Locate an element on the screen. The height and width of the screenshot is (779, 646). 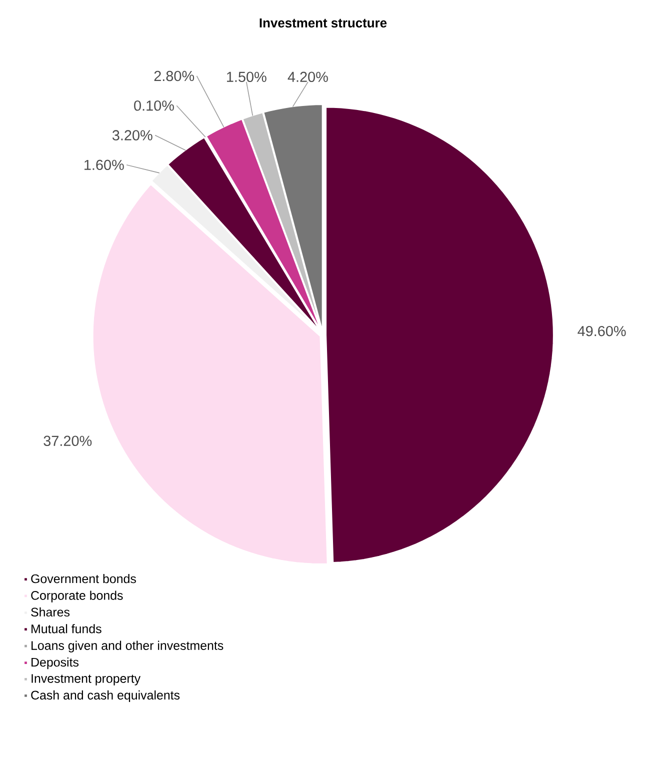
legend-label: Cash and cash equivalents is located at coordinates (105, 696).